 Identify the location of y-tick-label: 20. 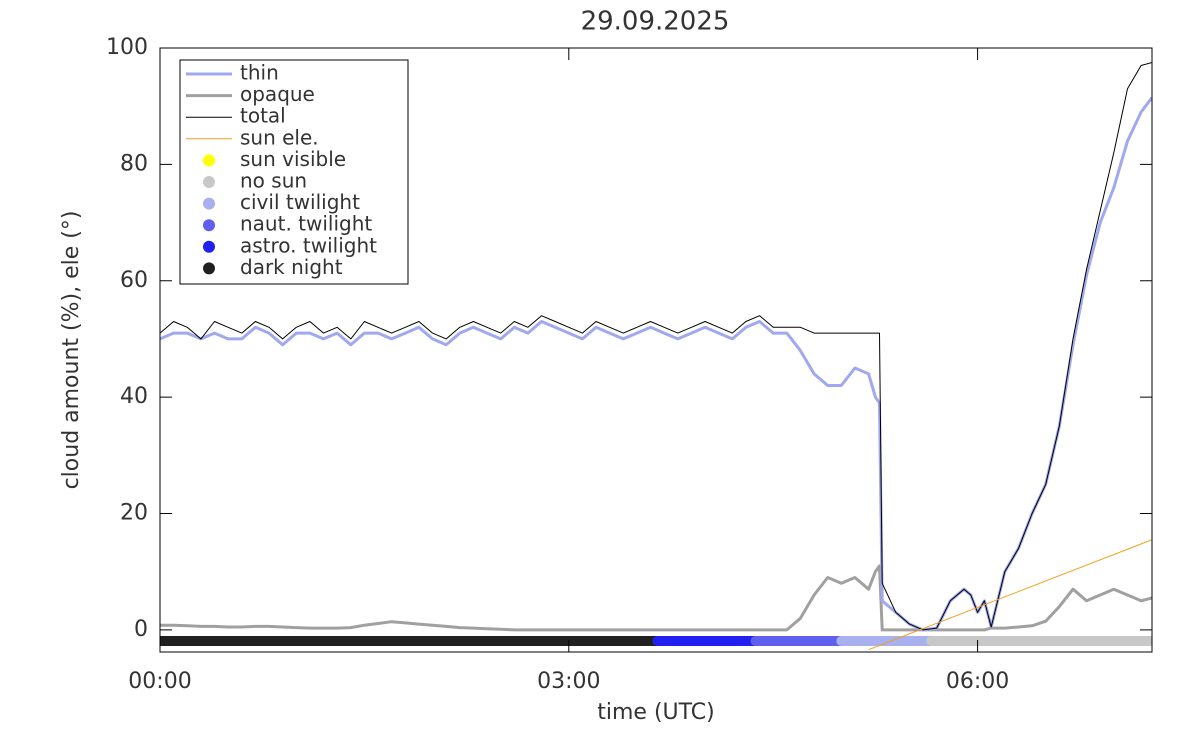
(134, 513).